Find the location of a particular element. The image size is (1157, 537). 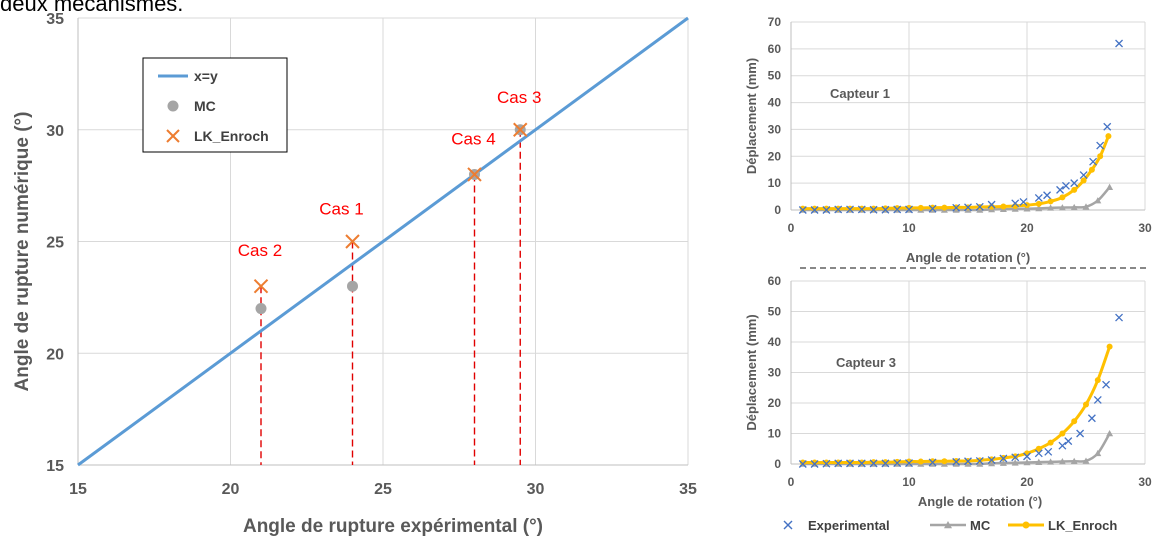

legend-swatch-experimental-b is located at coordinates (788, 525).